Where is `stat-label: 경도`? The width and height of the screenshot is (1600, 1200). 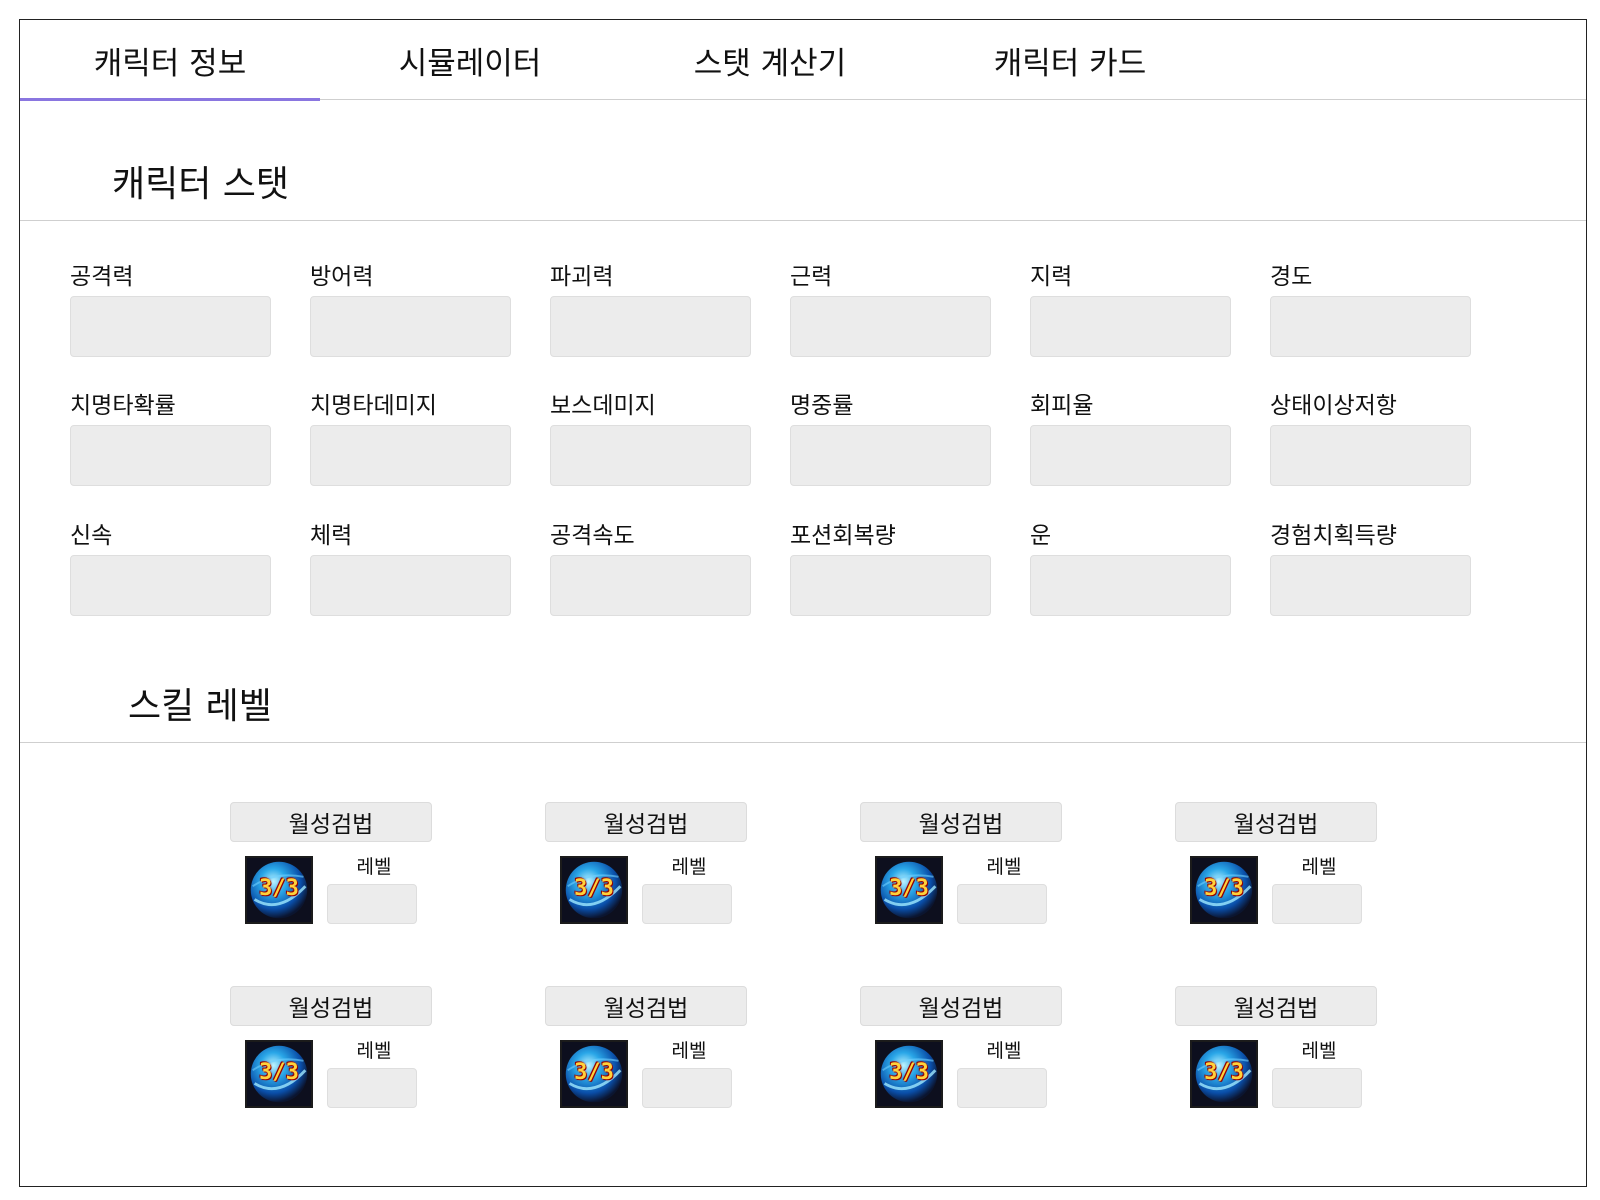 stat-label: 경도 is located at coordinates (1291, 277).